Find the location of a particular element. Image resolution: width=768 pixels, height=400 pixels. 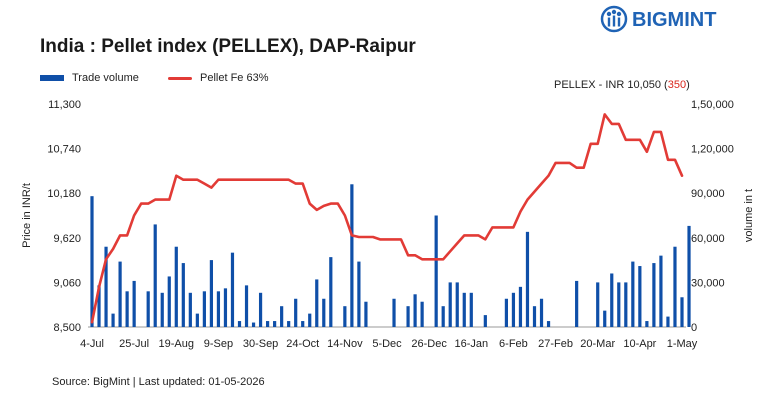

legend-label-pellet: Pellet Fe 63% is located at coordinates (234, 78).